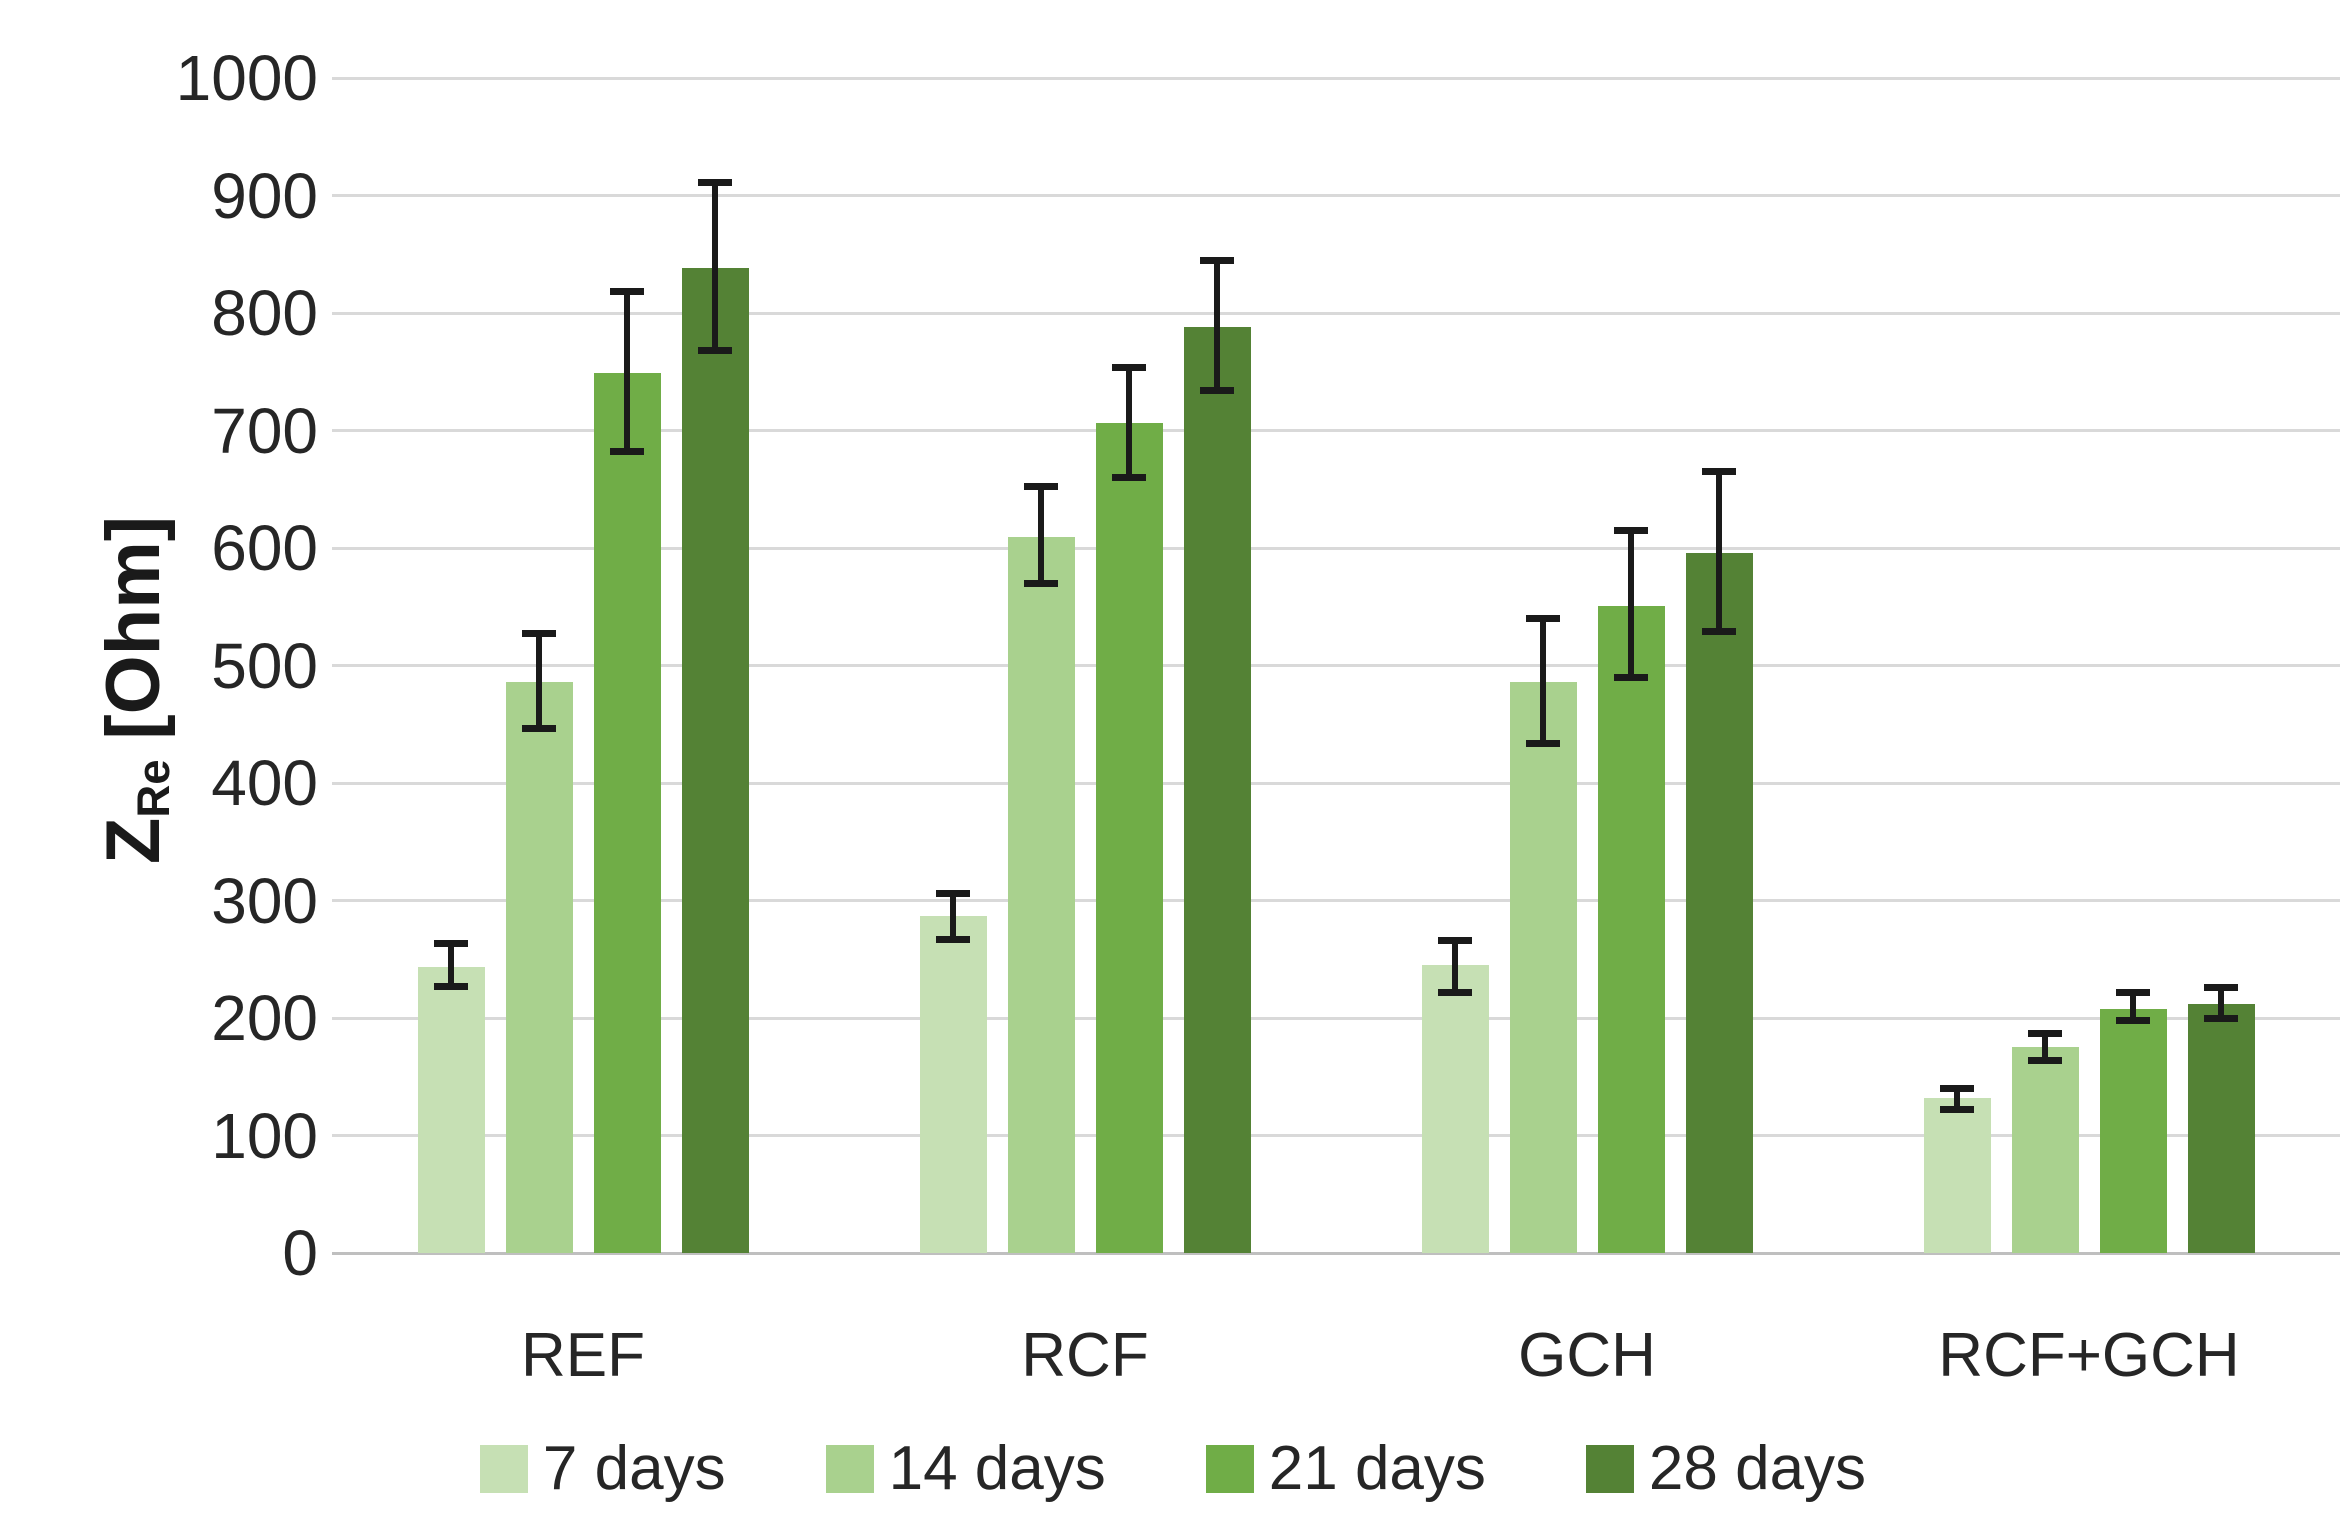  What do you see at coordinates (264, 430) in the screenshot?
I see `y-tick-label: 700` at bounding box center [264, 430].